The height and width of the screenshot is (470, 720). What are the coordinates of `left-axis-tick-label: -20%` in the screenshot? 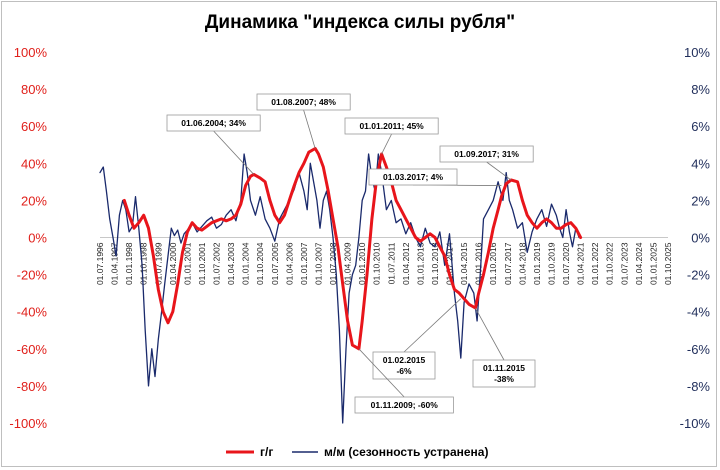 It's located at (32, 275).